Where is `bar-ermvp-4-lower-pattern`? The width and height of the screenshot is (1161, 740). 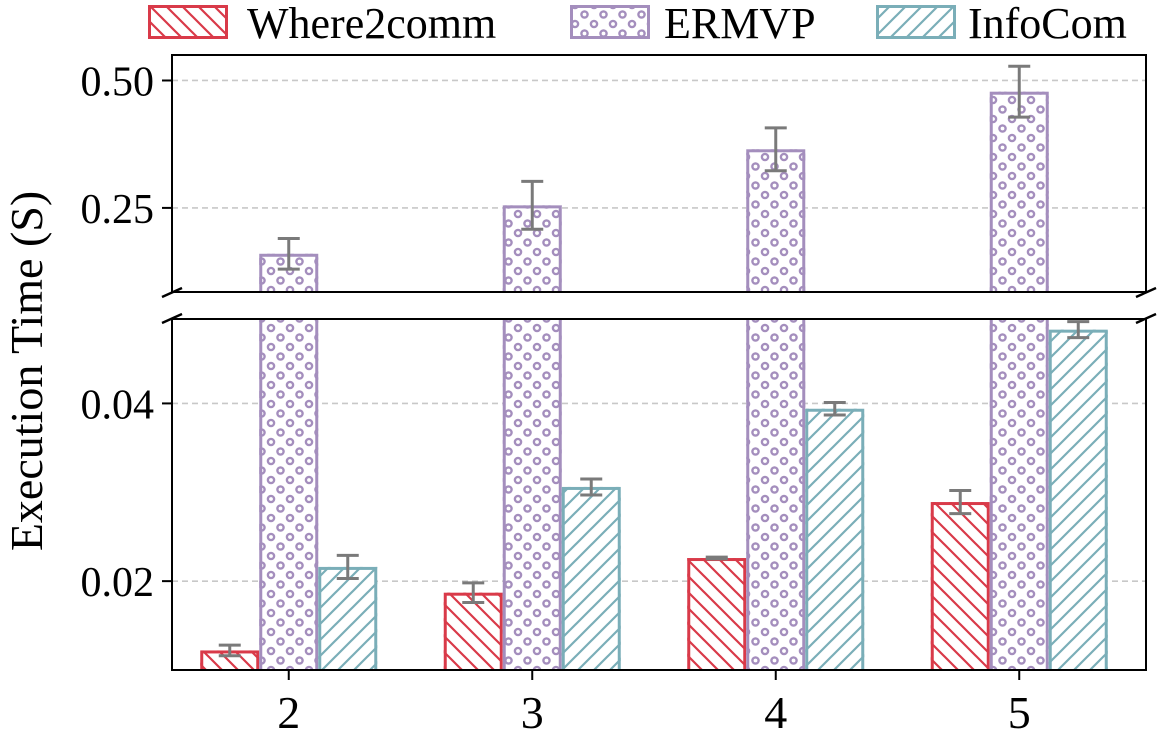 bar-ermvp-4-lower-pattern is located at coordinates (776, 494).